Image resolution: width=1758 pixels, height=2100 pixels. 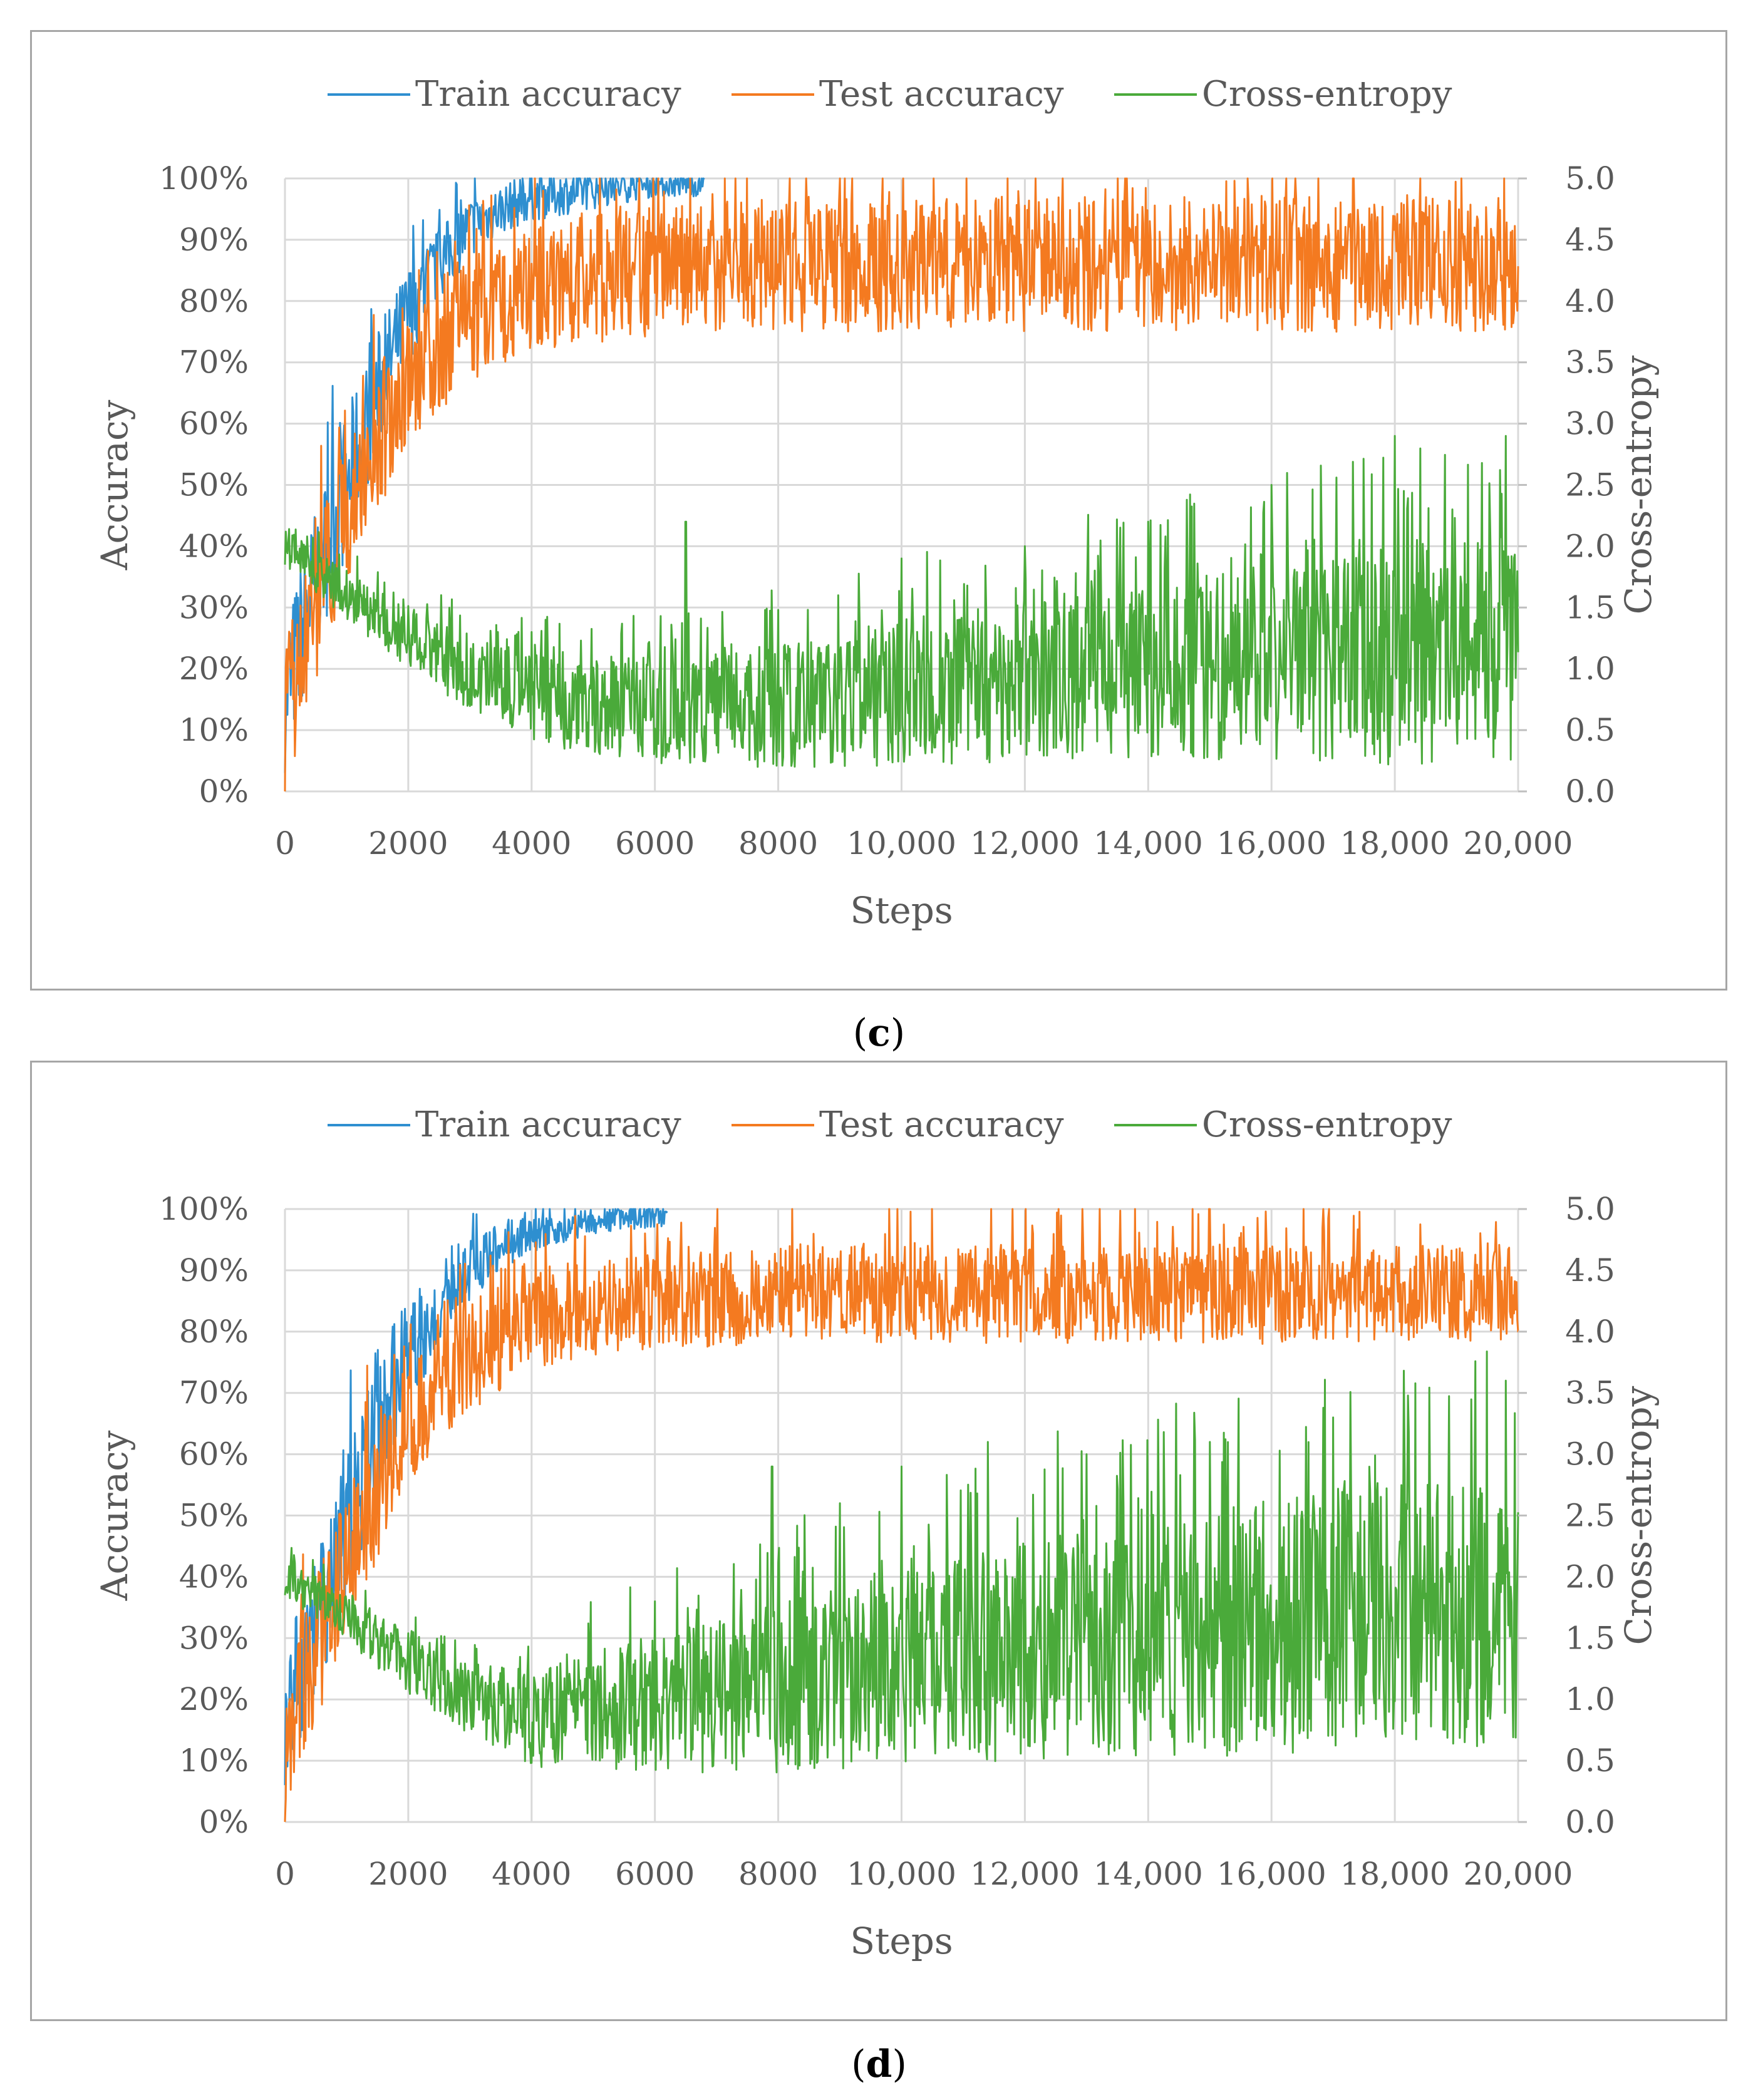 I want to click on series-line-train-accuracy, so click(x=476, y=1497).